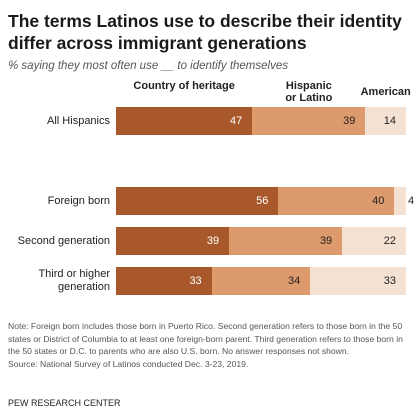 Image resolution: width=420 pixels, height=420 pixels. Describe the element at coordinates (184, 121) in the screenshot. I see `bar-all-hispanics-country-of-heritage` at that location.